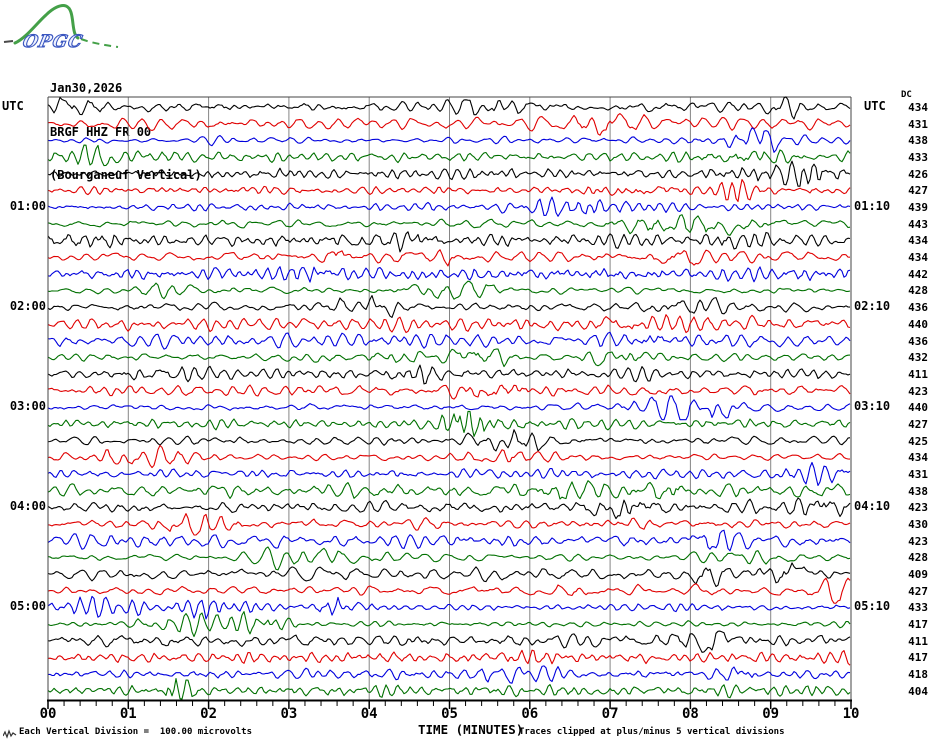 This screenshot has width=930, height=744. What do you see at coordinates (449, 540) in the screenshot?
I see `trace-row-04:20` at bounding box center [449, 540].